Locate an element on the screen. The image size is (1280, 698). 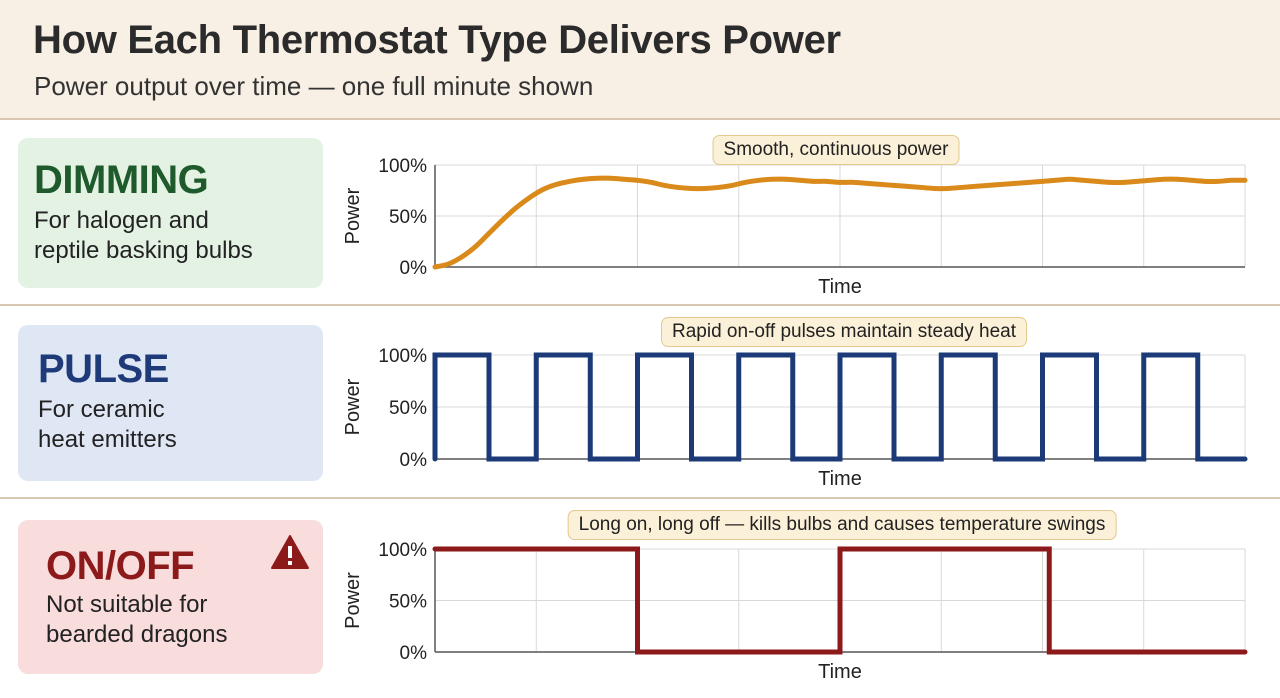
card-title-pulse: PULSE is located at coordinates (103, 369).